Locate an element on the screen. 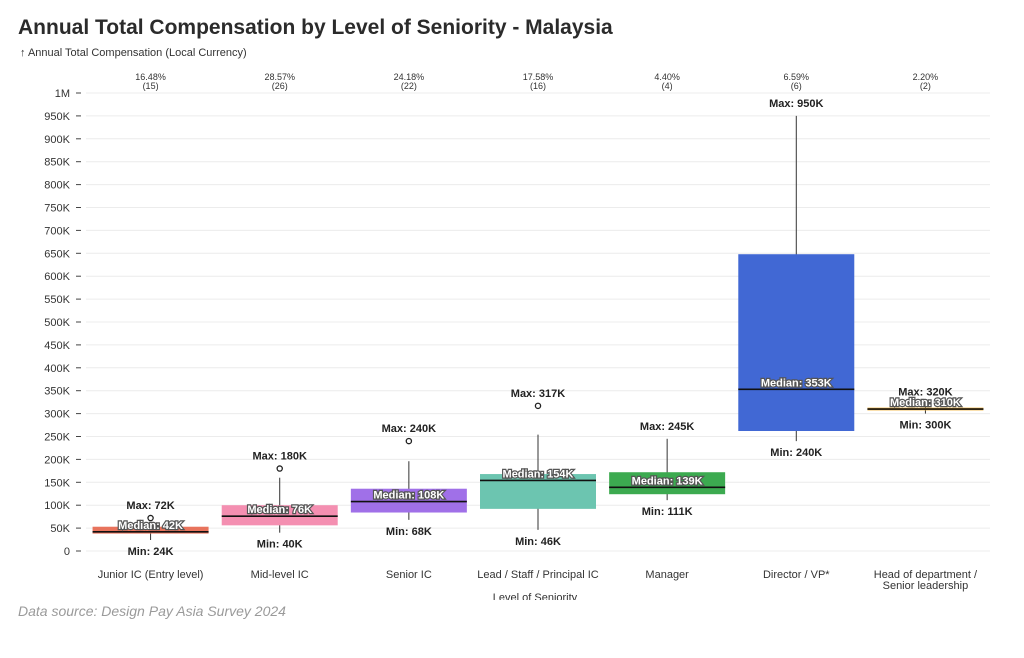  share-percent: 16.48% is located at coordinates (150, 77).